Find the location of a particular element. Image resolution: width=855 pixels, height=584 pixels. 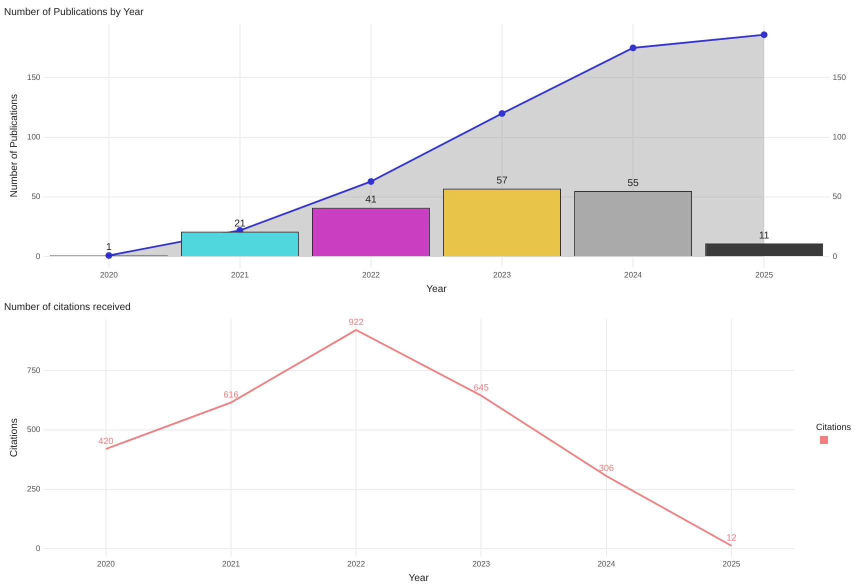

y2-tick-label: 50 is located at coordinates (837, 197).